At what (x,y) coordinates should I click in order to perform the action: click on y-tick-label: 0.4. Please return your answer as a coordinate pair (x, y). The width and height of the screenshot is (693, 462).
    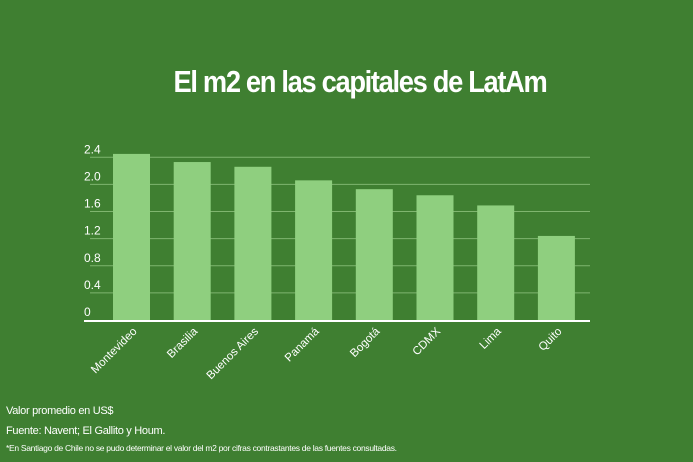
    Looking at the image, I should click on (92, 285).